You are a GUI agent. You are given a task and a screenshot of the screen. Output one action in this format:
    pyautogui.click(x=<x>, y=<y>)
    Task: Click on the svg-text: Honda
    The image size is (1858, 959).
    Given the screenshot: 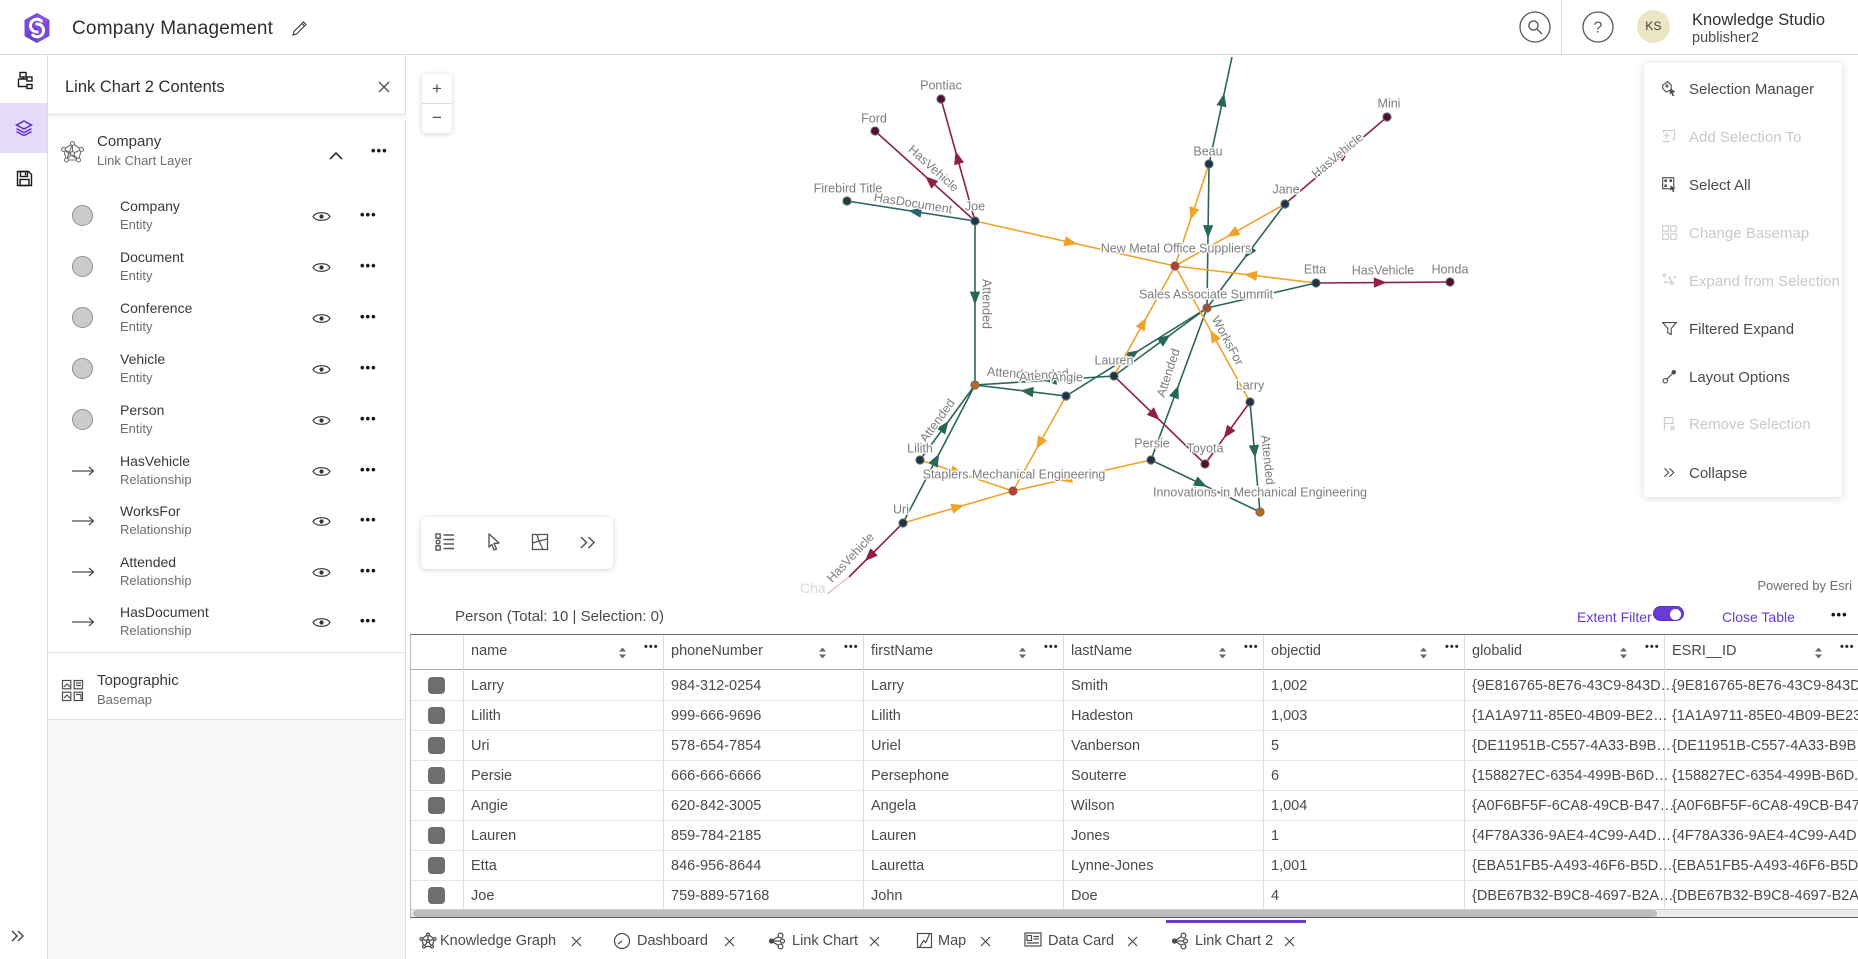 What is the action you would take?
    pyautogui.click(x=1450, y=269)
    